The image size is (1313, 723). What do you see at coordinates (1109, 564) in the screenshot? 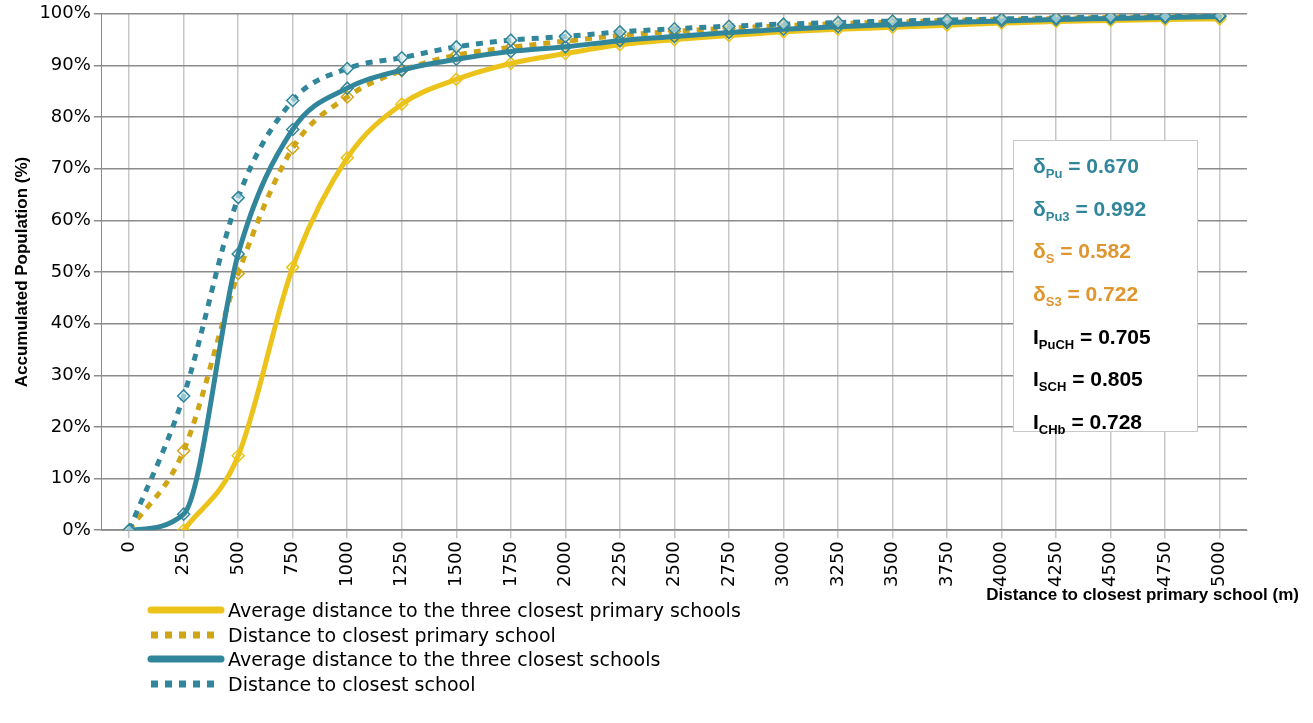
I see `x-tick-label: 4500` at bounding box center [1109, 564].